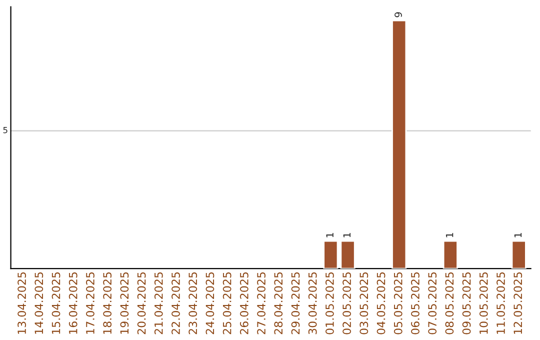 This screenshot has width=540, height=340. Describe the element at coordinates (295, 303) in the screenshot. I see `x-tick-label: 29.04.2025` at that location.